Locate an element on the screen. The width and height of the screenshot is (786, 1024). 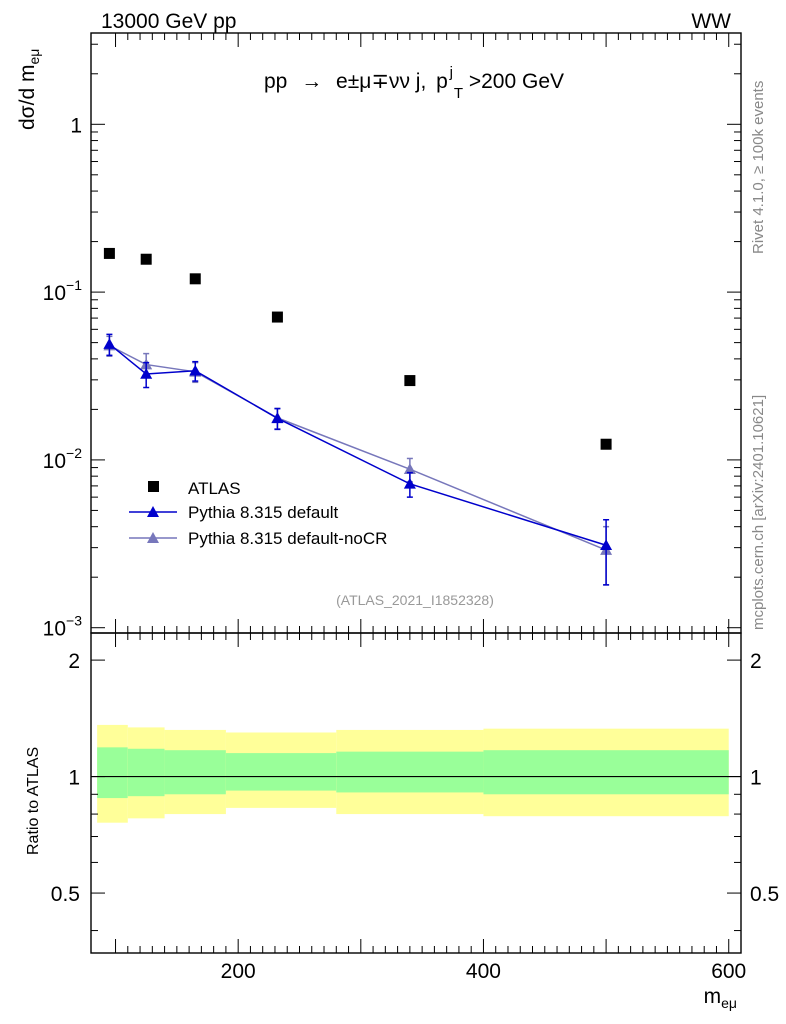
ratio-y-tick-label: 0.5 is located at coordinates (65, 894).